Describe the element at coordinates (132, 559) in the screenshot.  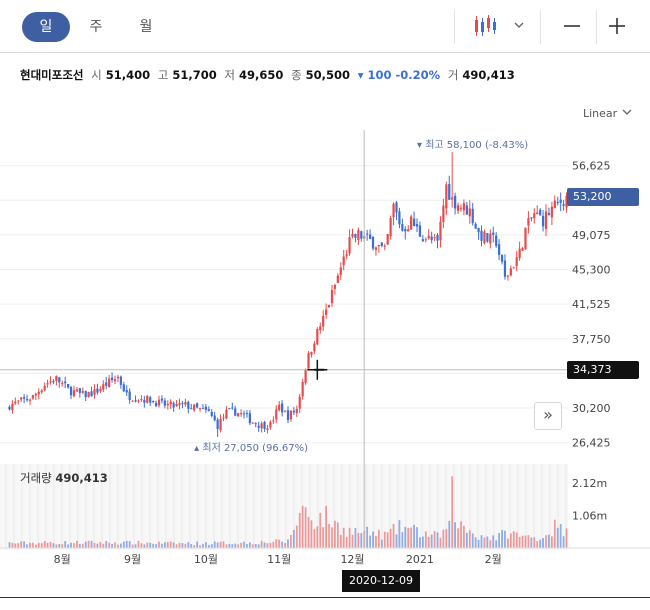
I see `x-tick-label: 9월` at that location.